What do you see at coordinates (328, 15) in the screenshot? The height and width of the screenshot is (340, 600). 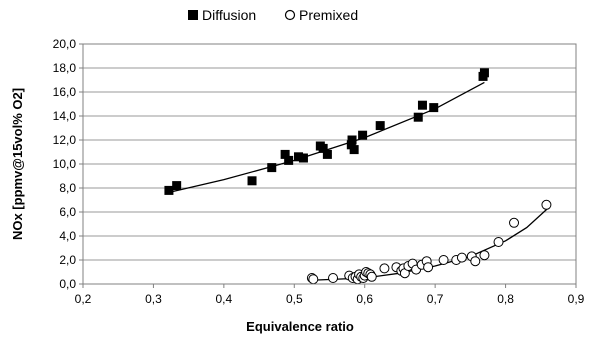 I see `legend-label-premixed: Premixed` at bounding box center [328, 15].